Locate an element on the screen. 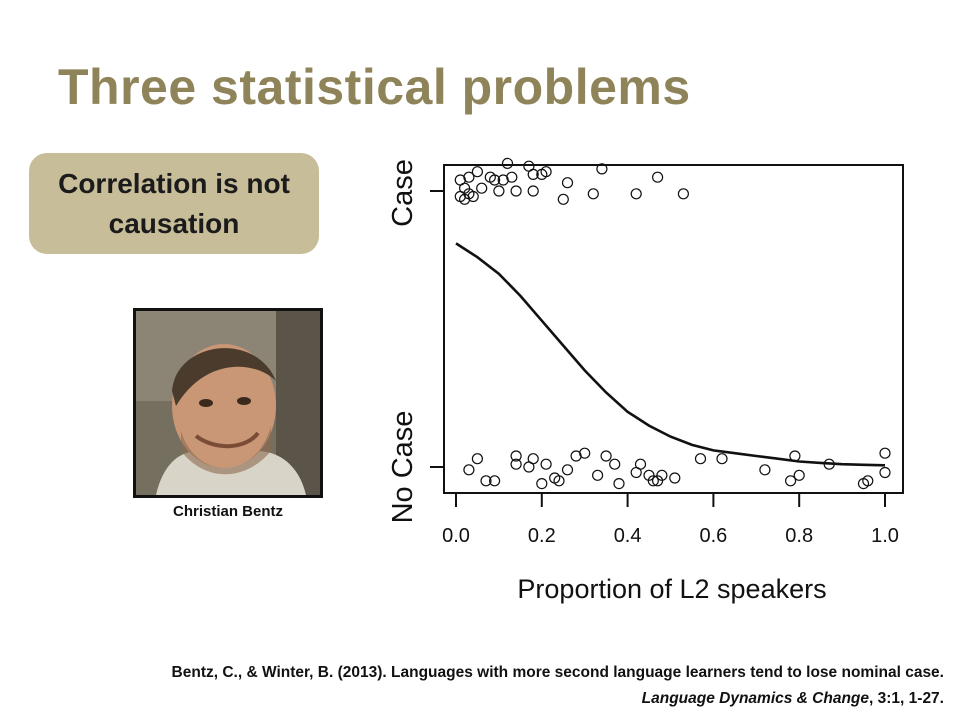 This screenshot has height=720, width=960. x-axis is located at coordinates (670, 499).